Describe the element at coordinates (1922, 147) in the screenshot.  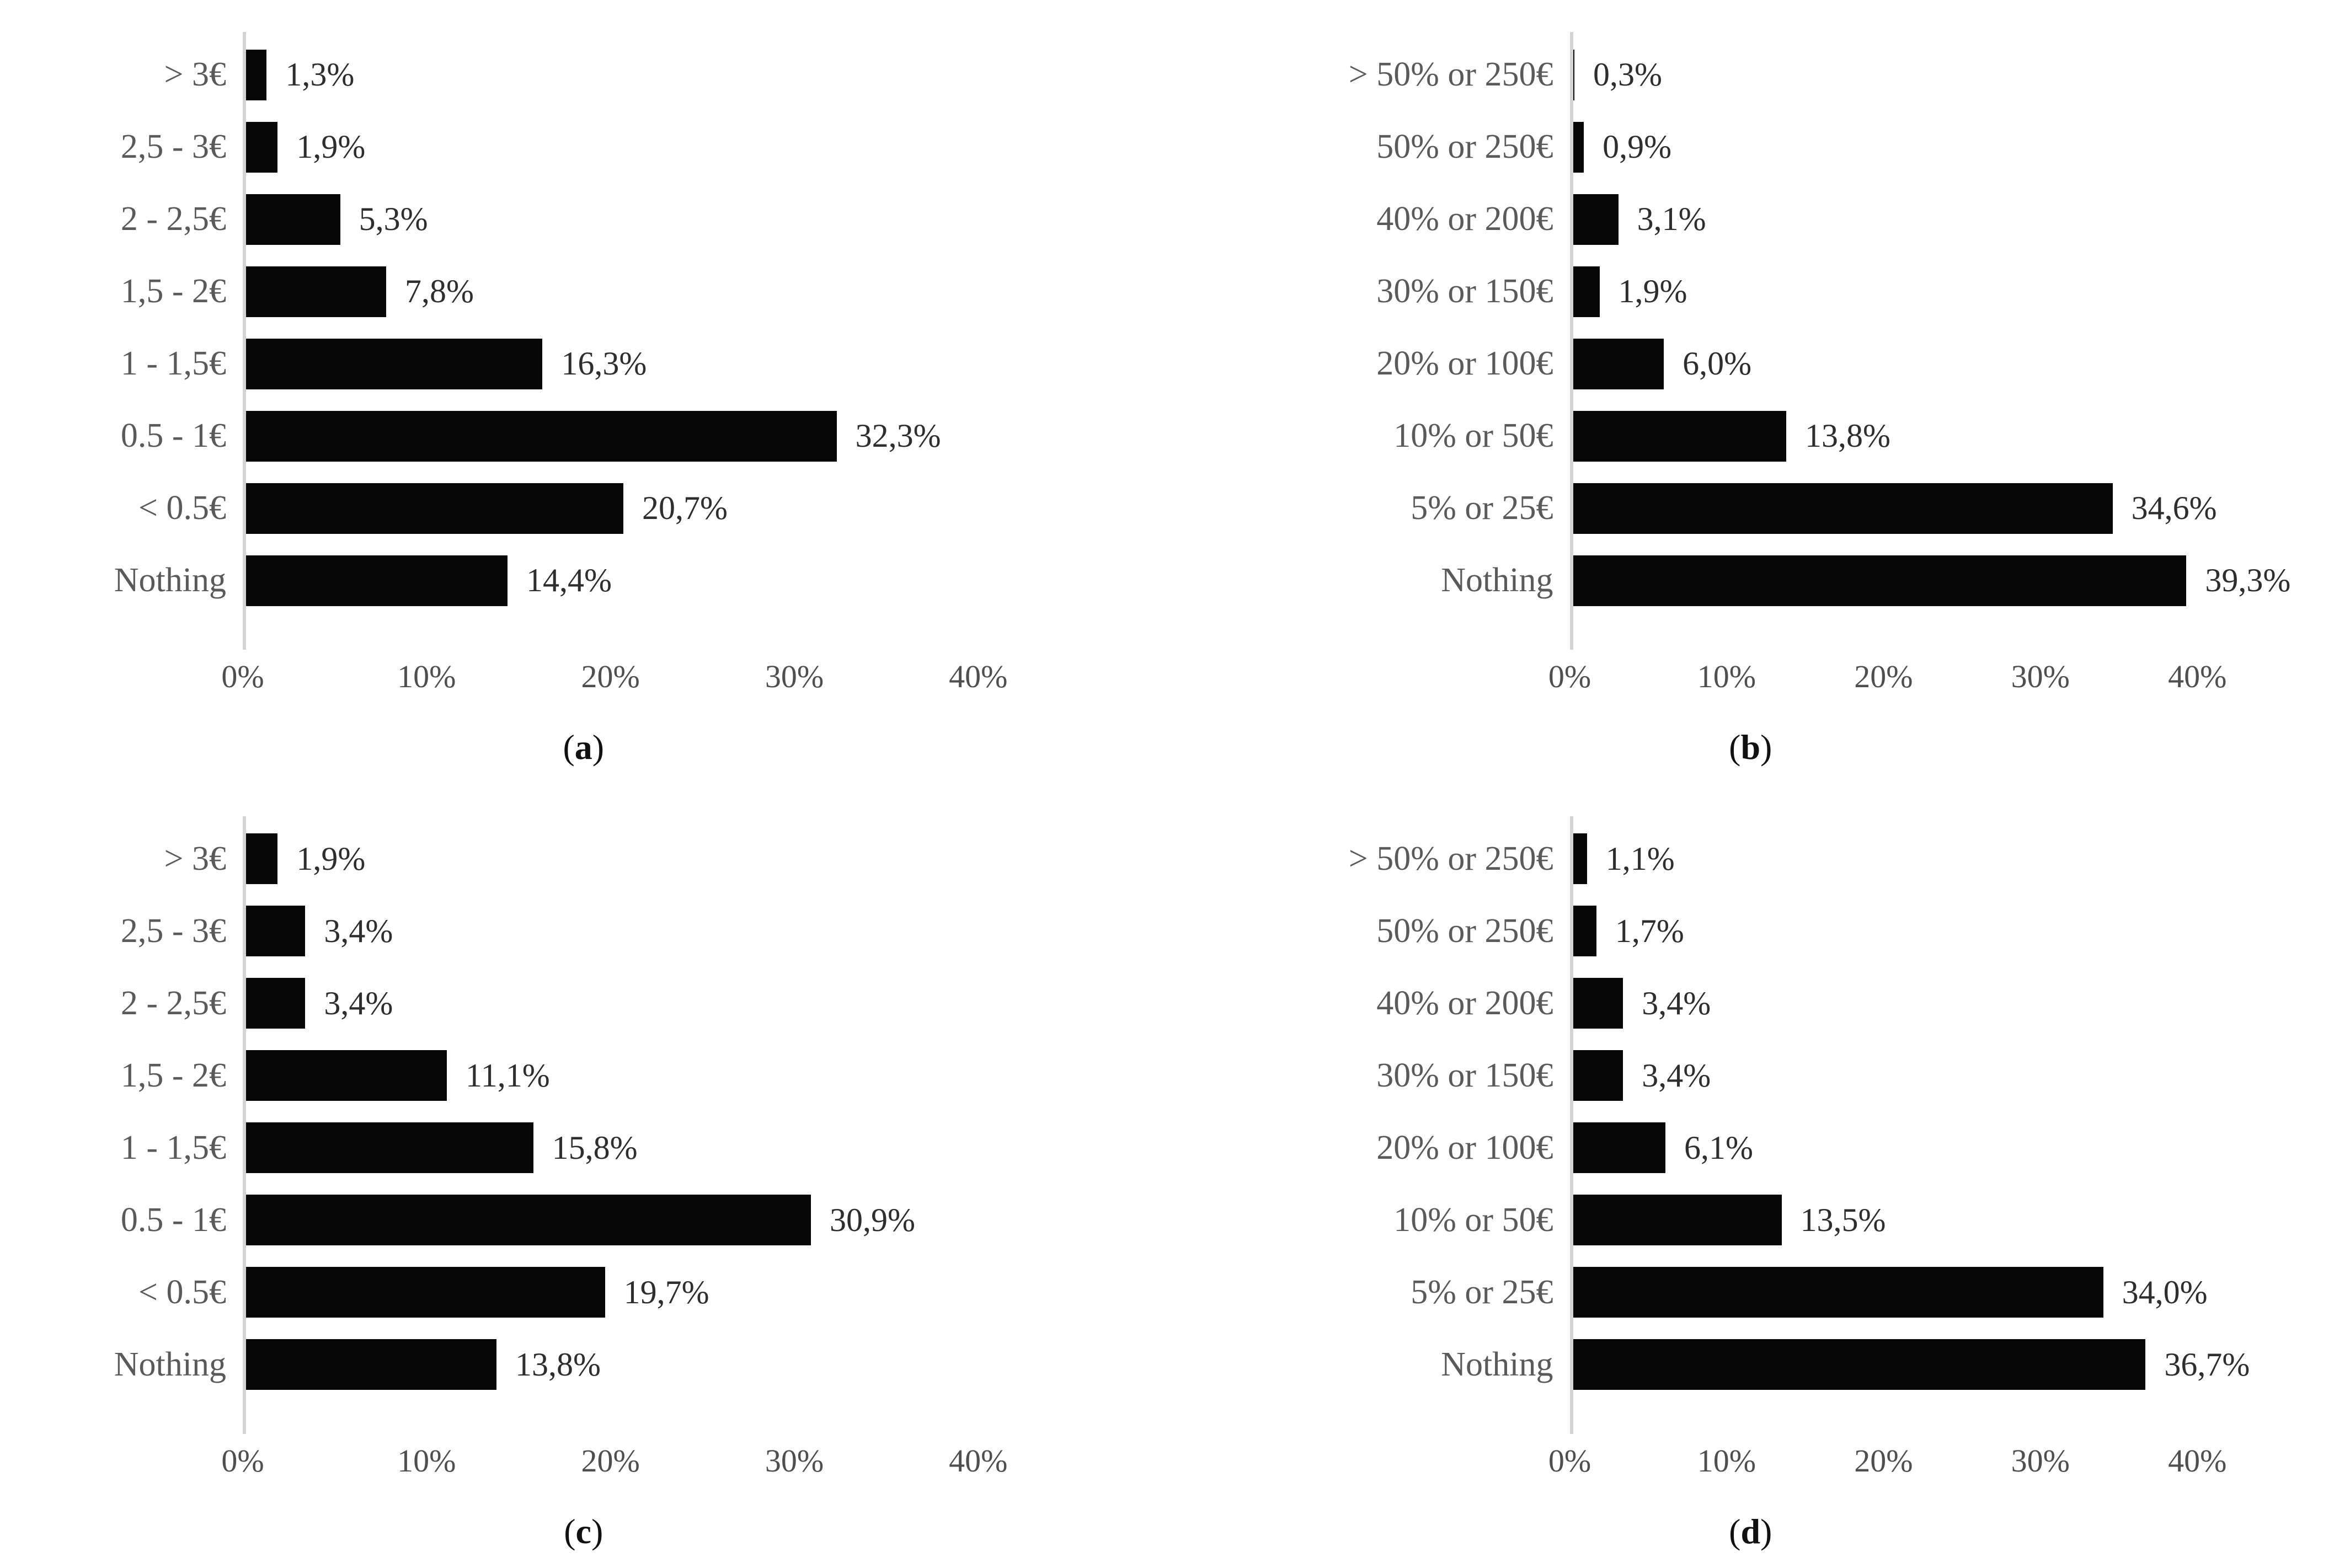
I see `bar-row: 0,9%` at that location.